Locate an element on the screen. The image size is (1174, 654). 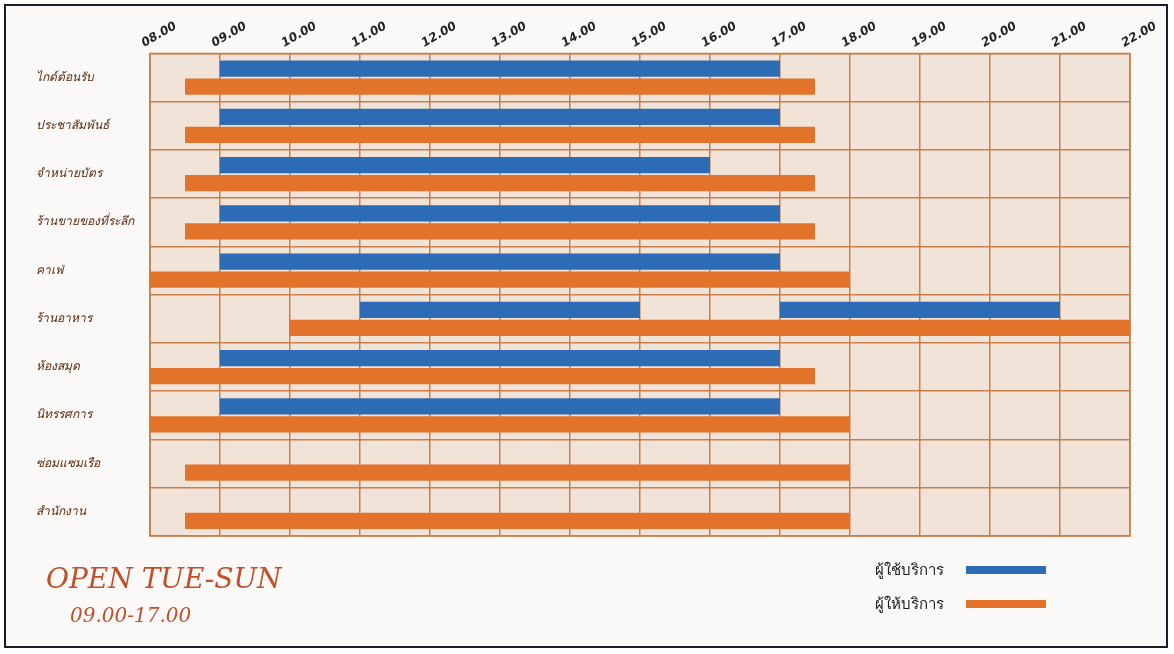
y-tick-label: สำนักงาน is located at coordinates (61, 511).